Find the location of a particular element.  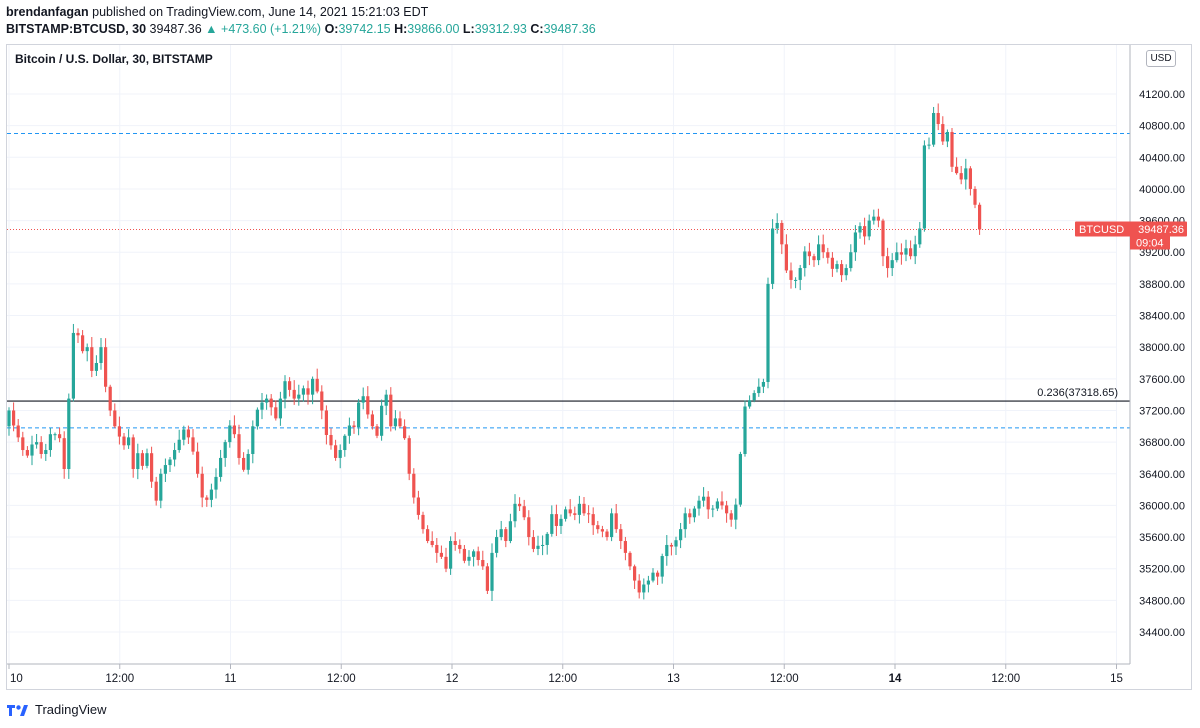

footer-brand: TradingView is located at coordinates (56, 709).